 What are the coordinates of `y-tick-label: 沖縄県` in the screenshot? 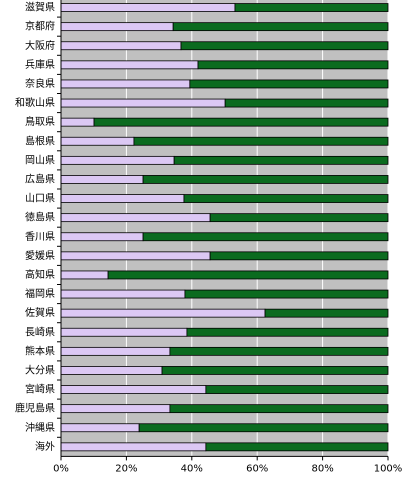 It's located at (40, 427).